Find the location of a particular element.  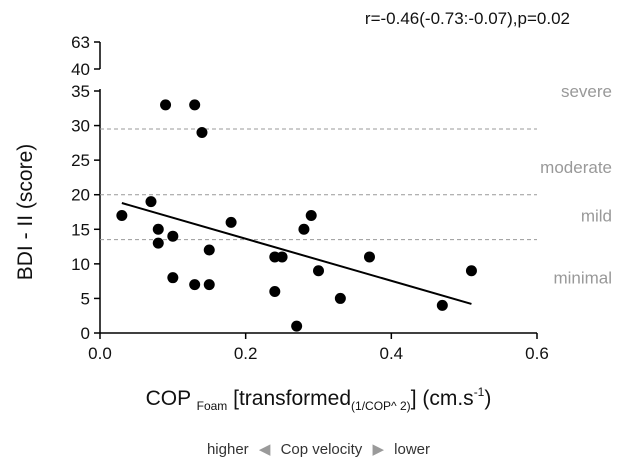

severity-label: severe is located at coordinates (586, 91).